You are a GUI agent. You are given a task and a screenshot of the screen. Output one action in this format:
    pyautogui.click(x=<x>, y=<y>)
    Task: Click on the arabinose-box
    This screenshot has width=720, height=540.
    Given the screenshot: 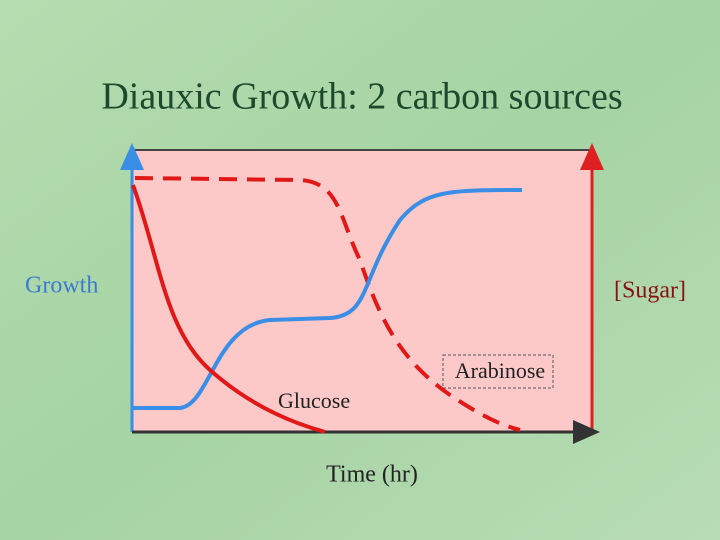 What is the action you would take?
    pyautogui.click(x=498, y=371)
    